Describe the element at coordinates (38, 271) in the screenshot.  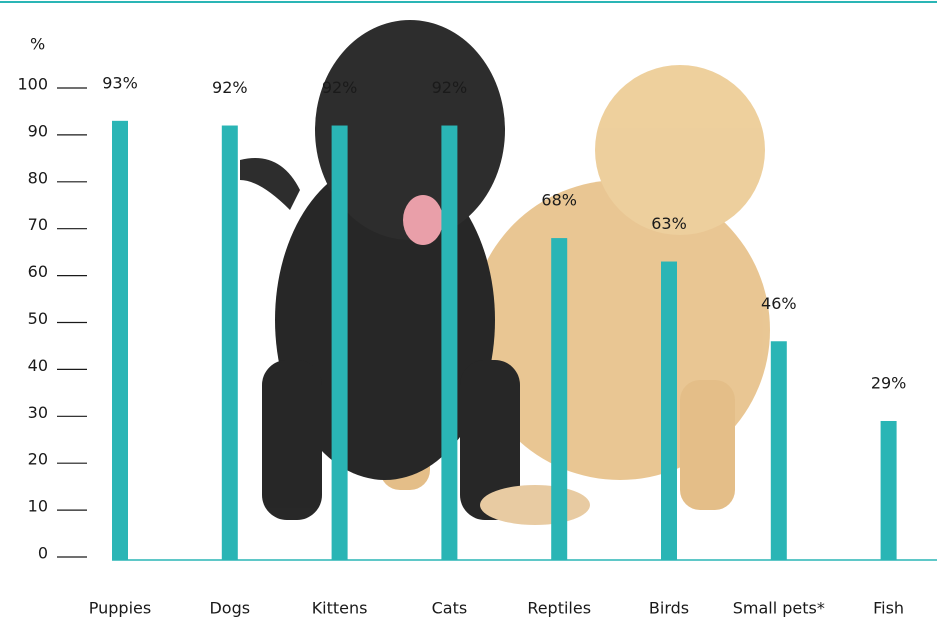
I see `y-tick-label: 60` at that location.